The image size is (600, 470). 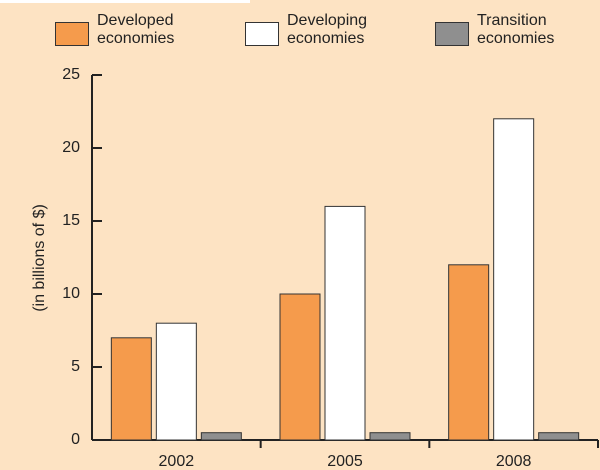 I want to click on legend-label: Transition economies, so click(x=516, y=29).